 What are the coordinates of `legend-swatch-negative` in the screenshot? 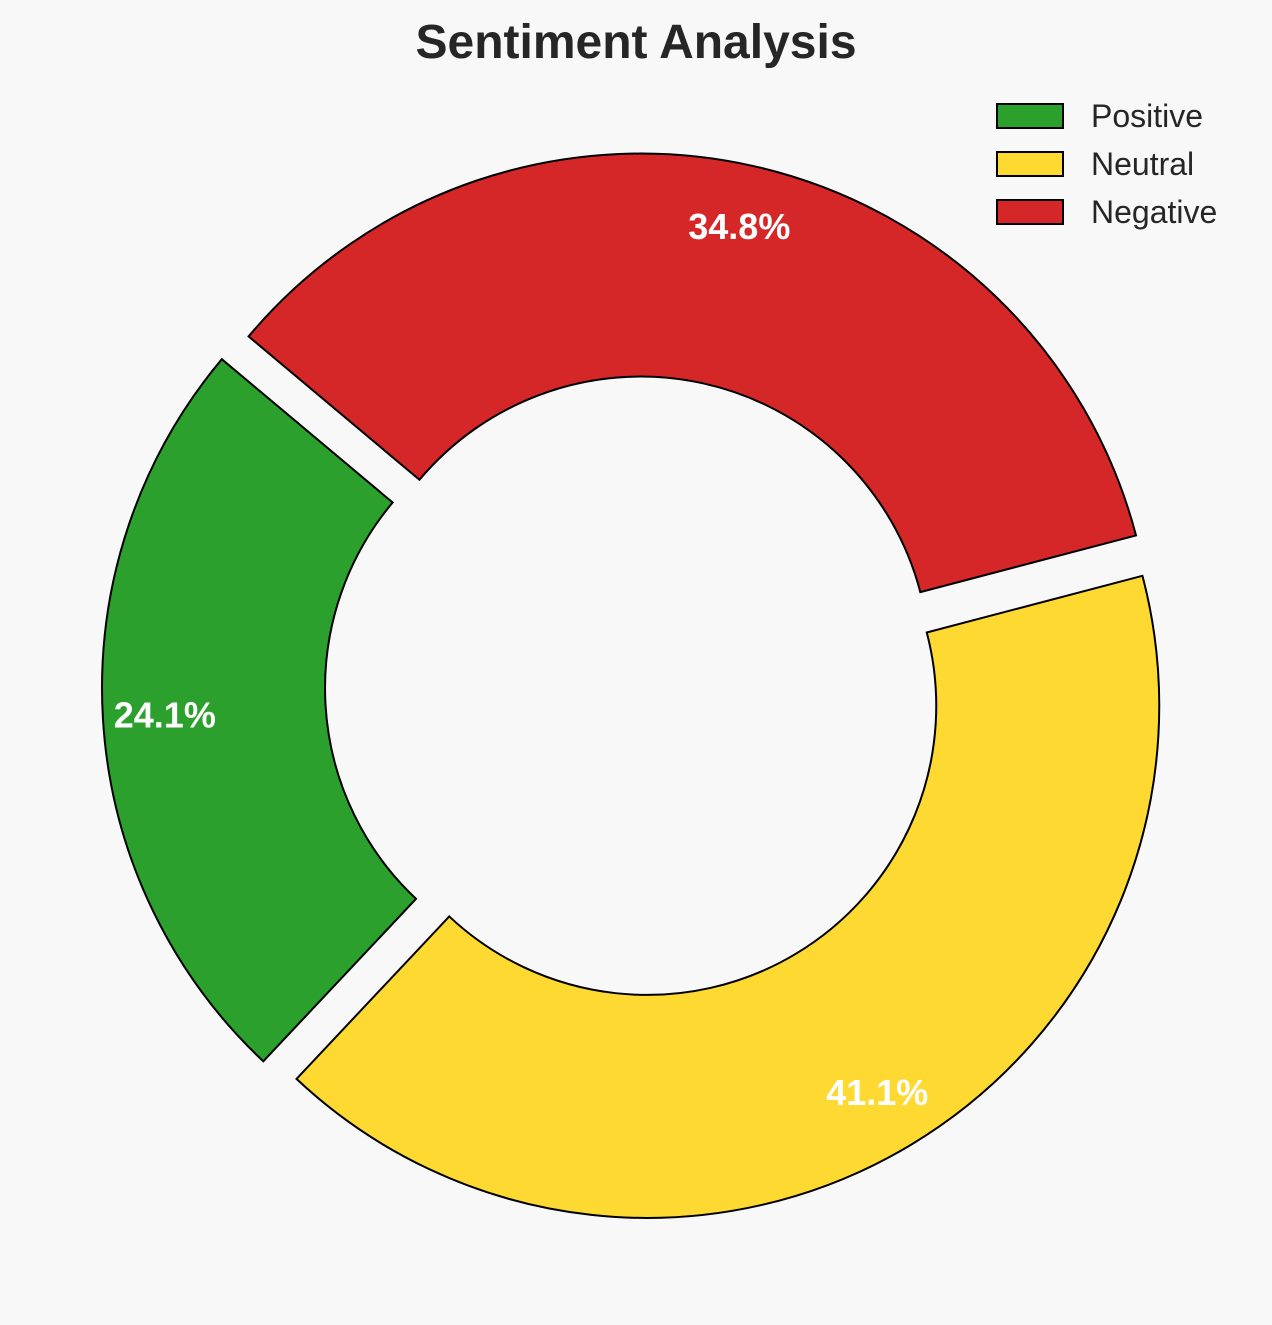 It's located at (1030, 212).